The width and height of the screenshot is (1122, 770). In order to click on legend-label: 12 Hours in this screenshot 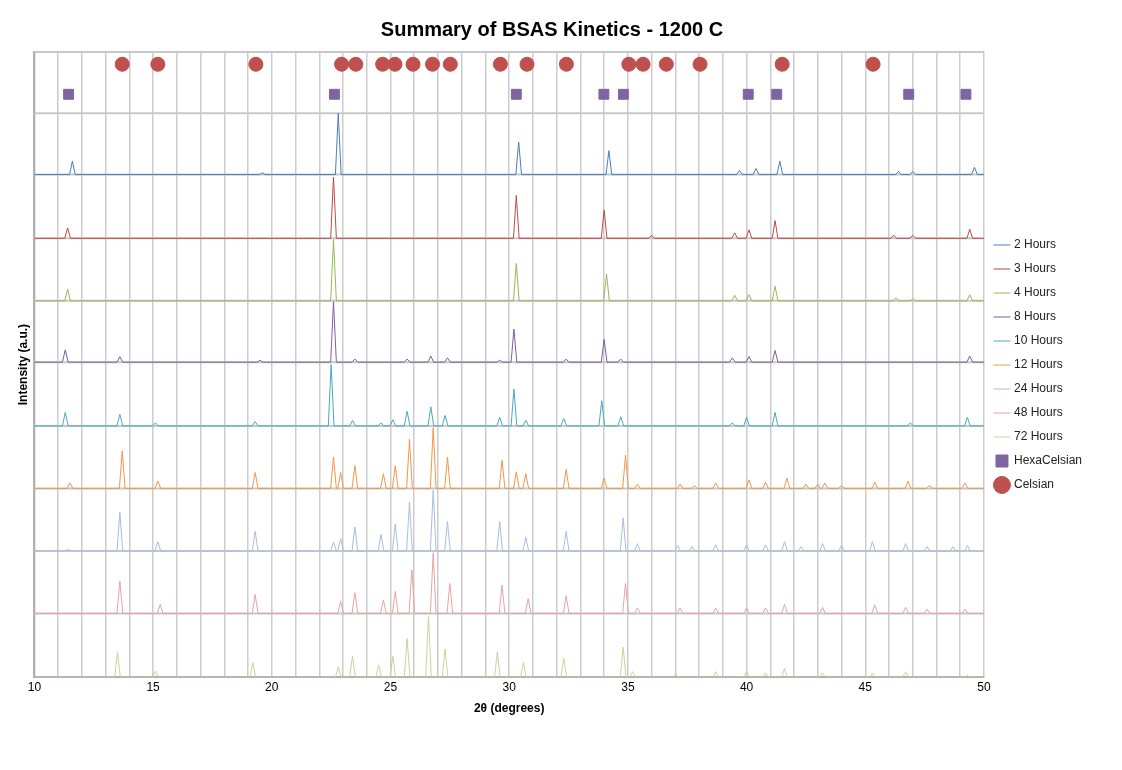, I will do `click(1038, 364)`.